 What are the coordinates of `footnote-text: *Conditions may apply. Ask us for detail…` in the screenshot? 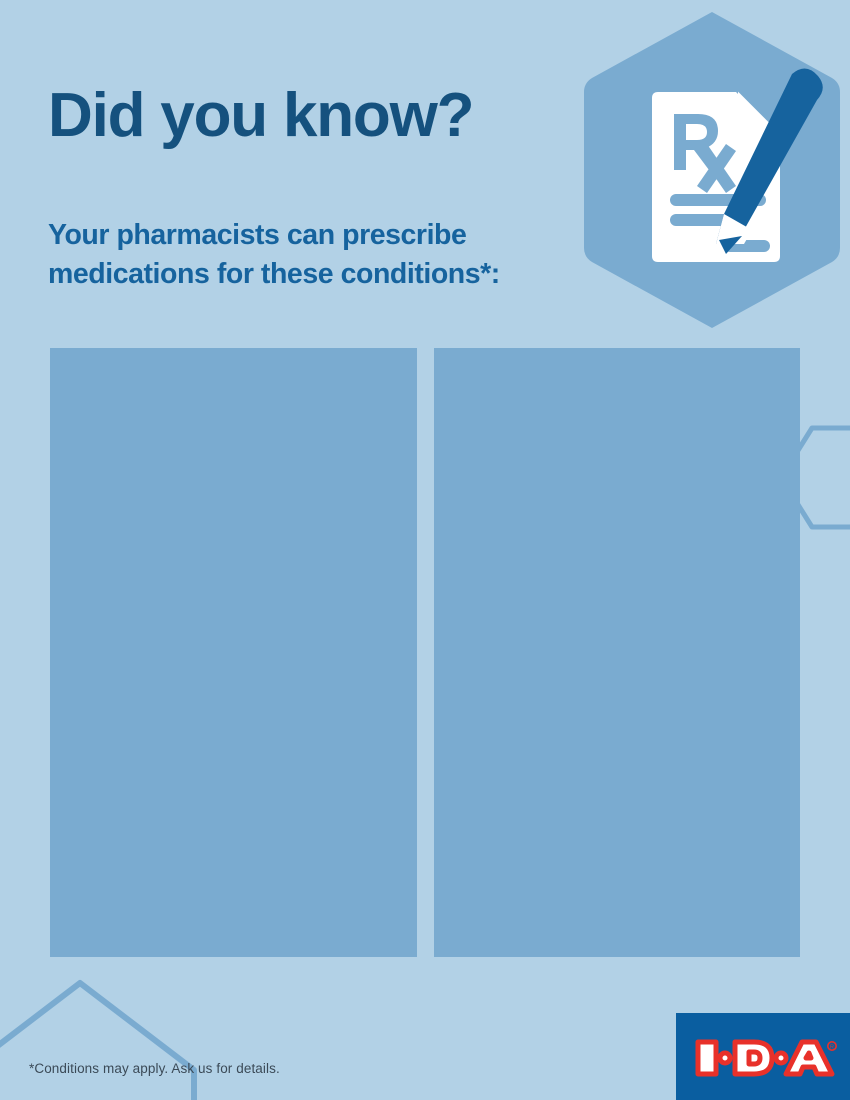 It's located at (154, 1068).